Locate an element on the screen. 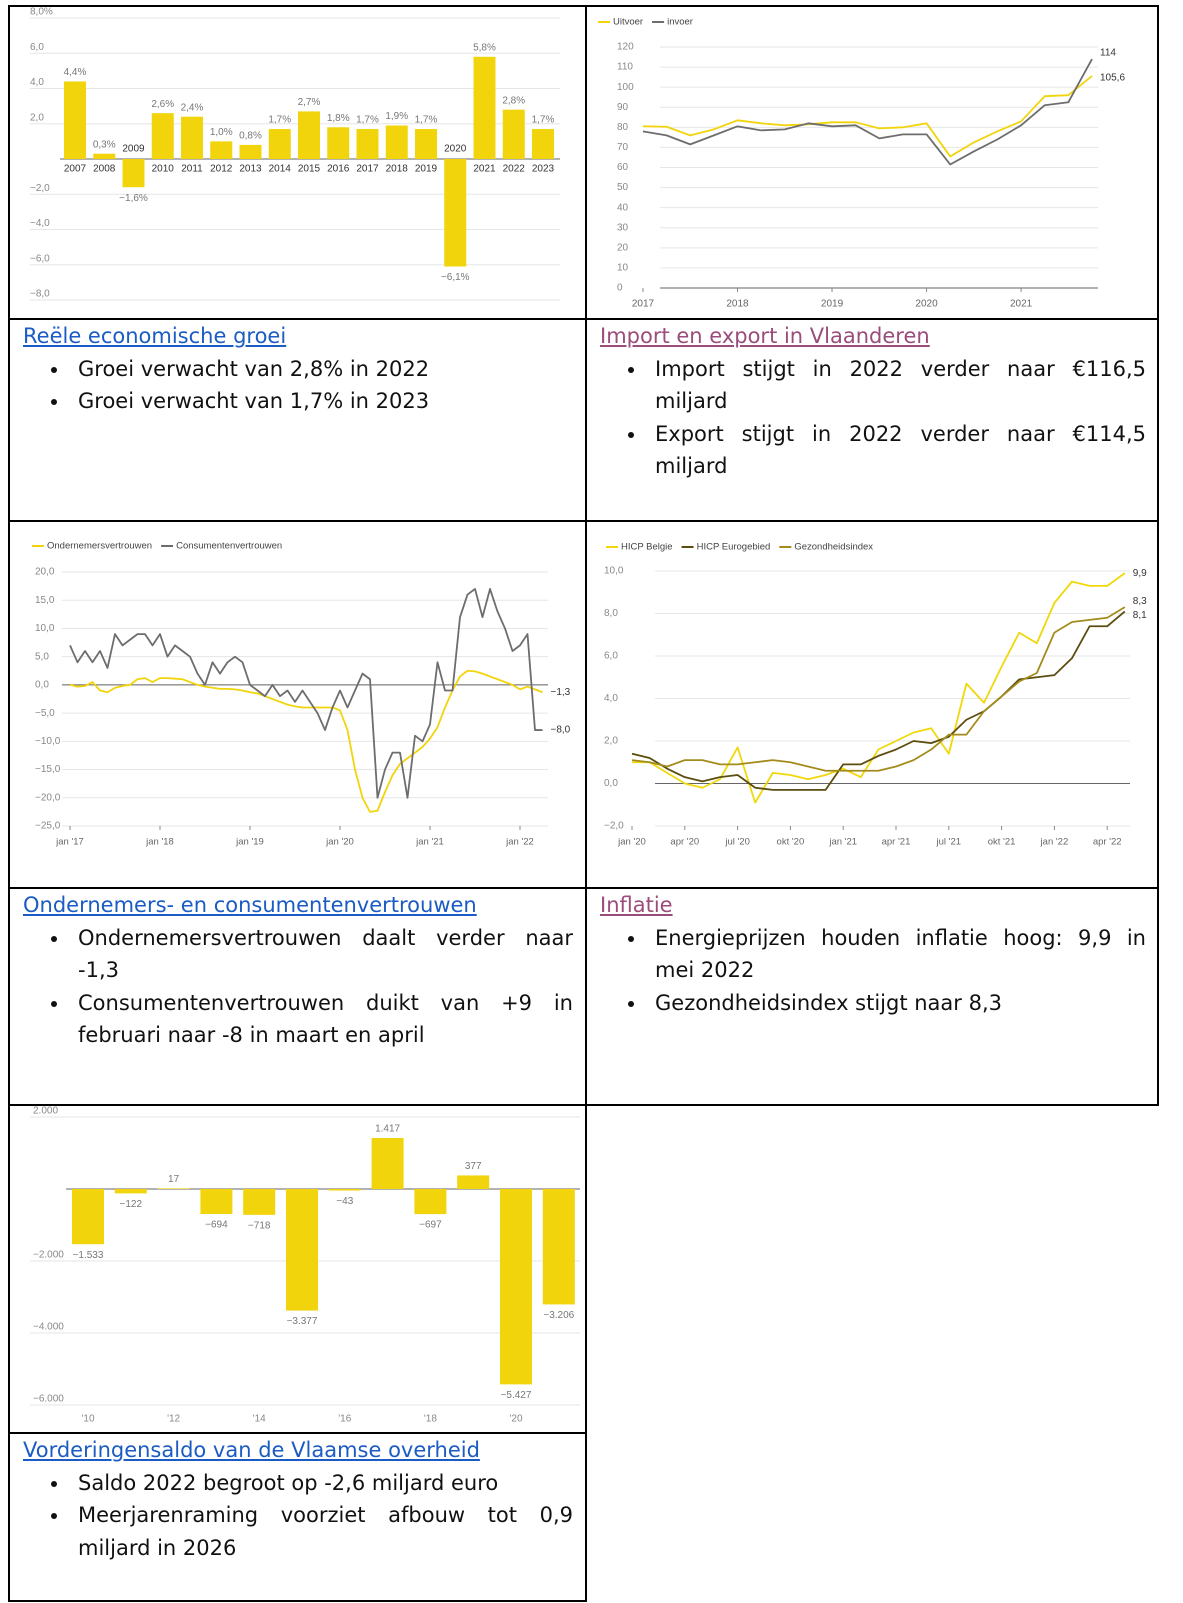  y-tick-label: 8,0% is located at coordinates (41, 12).